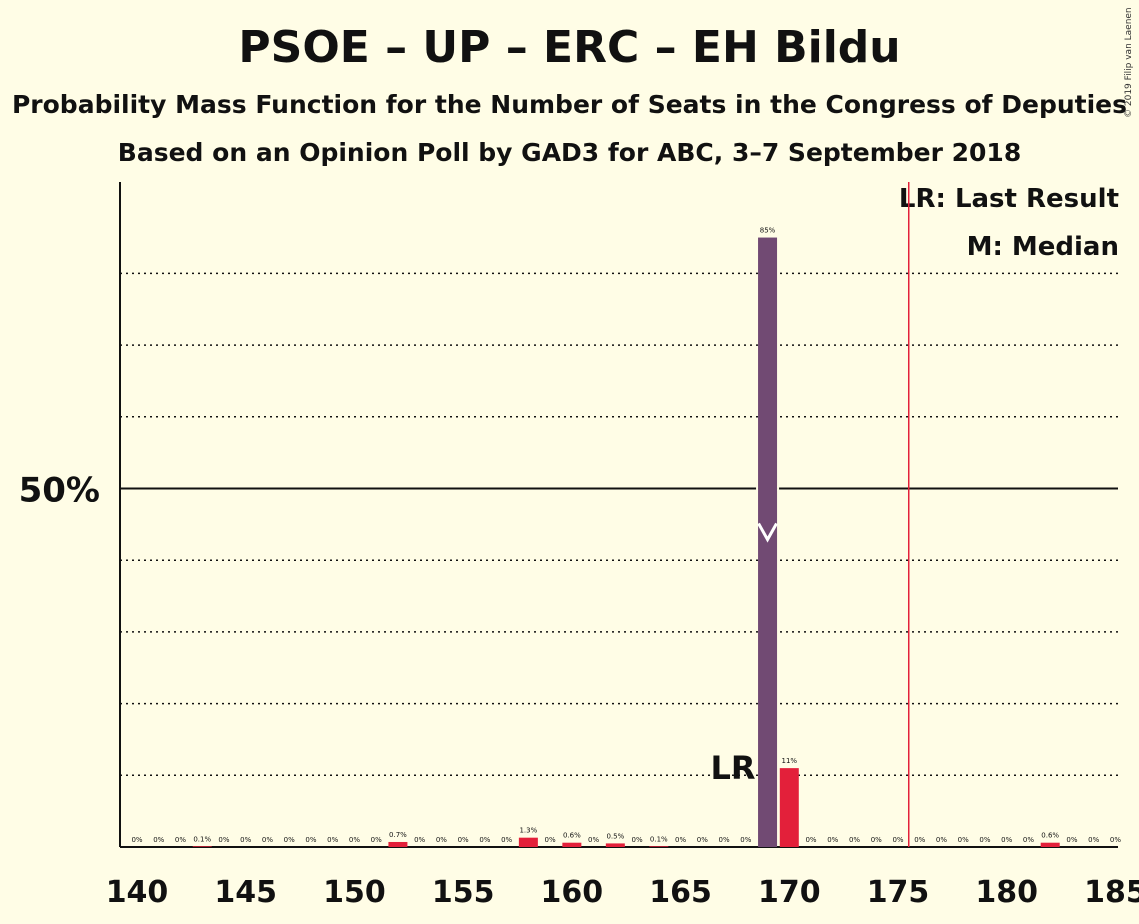 The width and height of the screenshot is (1139, 924). I want to click on y-tick-label-50: 50%, so click(59, 491).